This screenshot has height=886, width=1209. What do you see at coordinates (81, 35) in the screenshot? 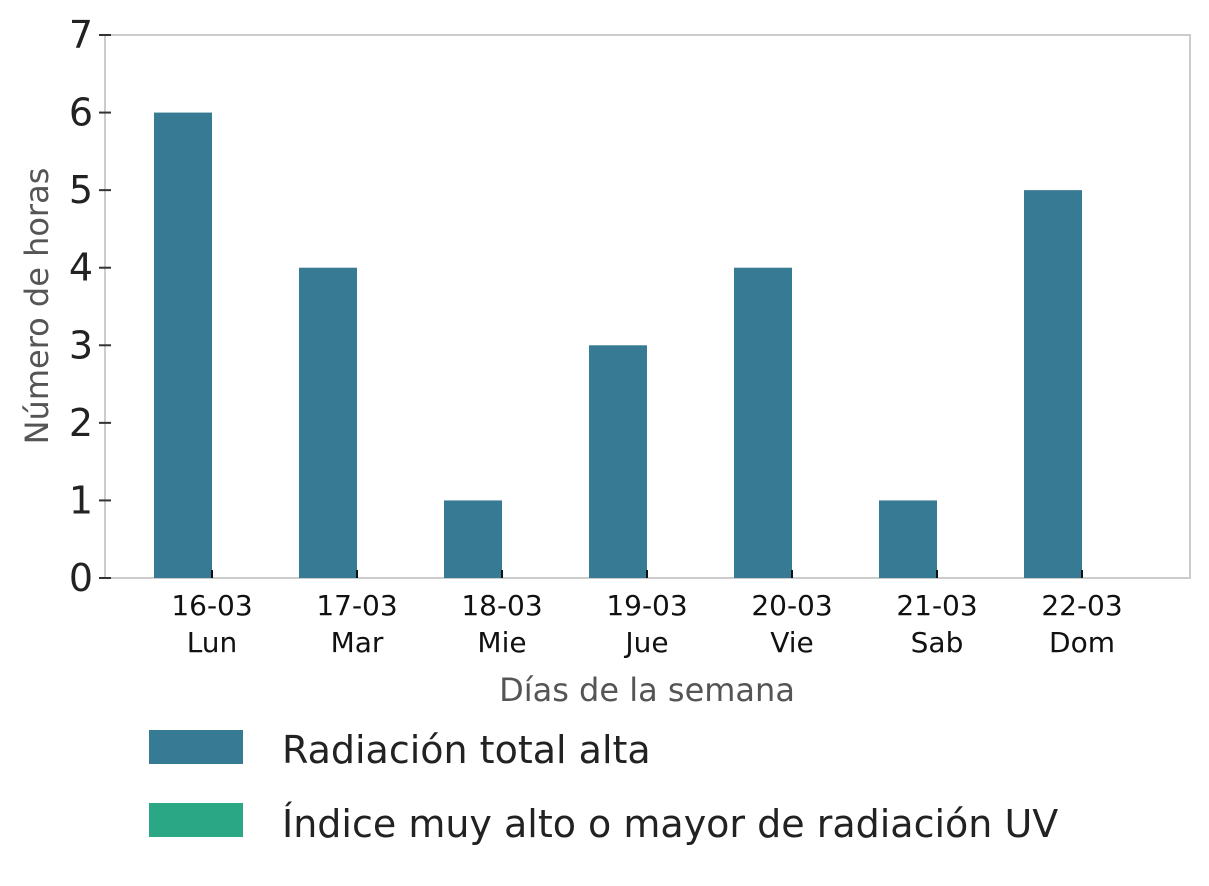
I see `y-tick-label: 7` at bounding box center [81, 35].